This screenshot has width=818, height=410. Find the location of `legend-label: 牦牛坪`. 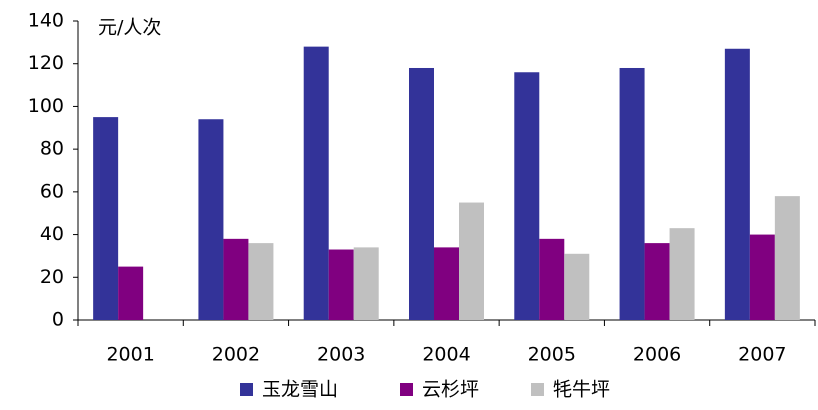

legend-label: 牦牛坪 is located at coordinates (581, 390).